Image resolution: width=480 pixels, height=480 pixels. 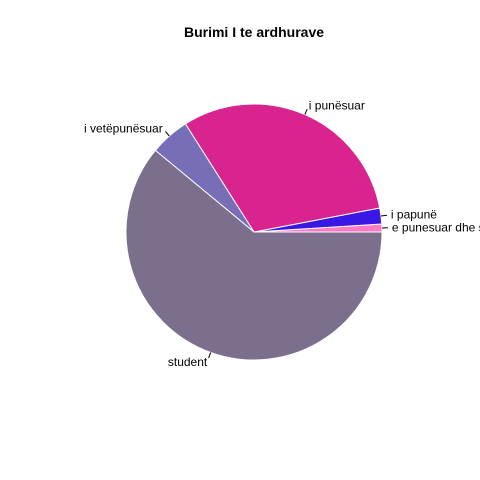 What do you see at coordinates (123, 128) in the screenshot?
I see `slice-label: i vetëpunësuar` at bounding box center [123, 128].